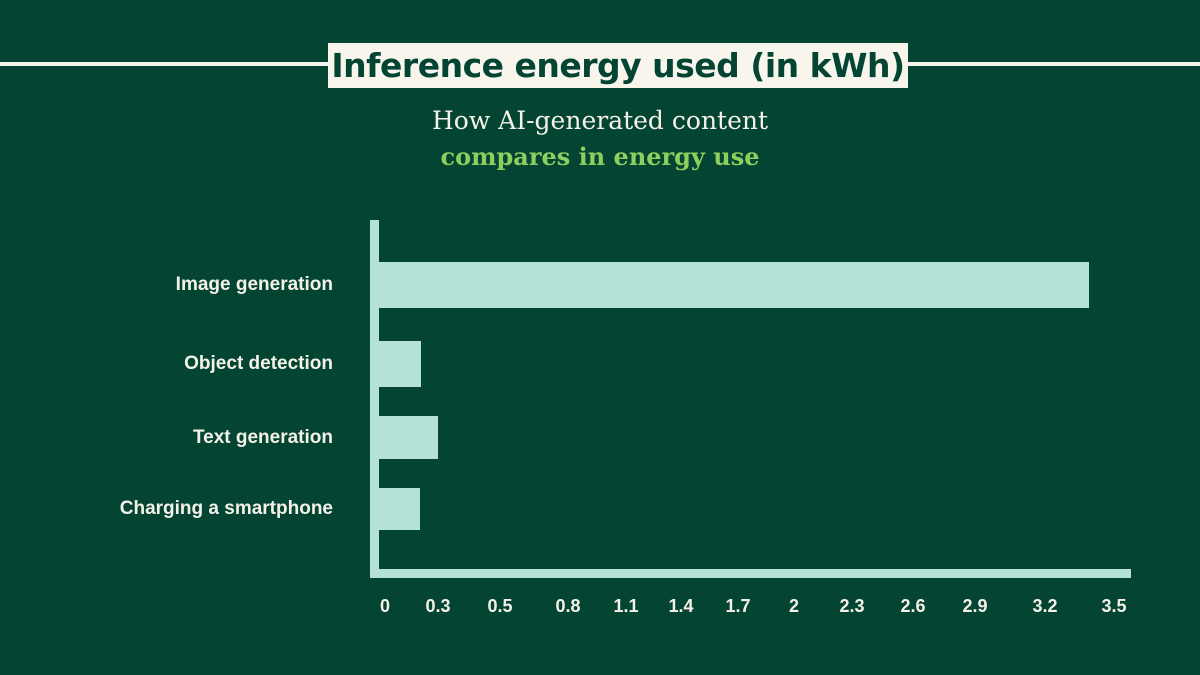  What do you see at coordinates (1045, 606) in the screenshot?
I see `x-tick-label: 3.2` at bounding box center [1045, 606].